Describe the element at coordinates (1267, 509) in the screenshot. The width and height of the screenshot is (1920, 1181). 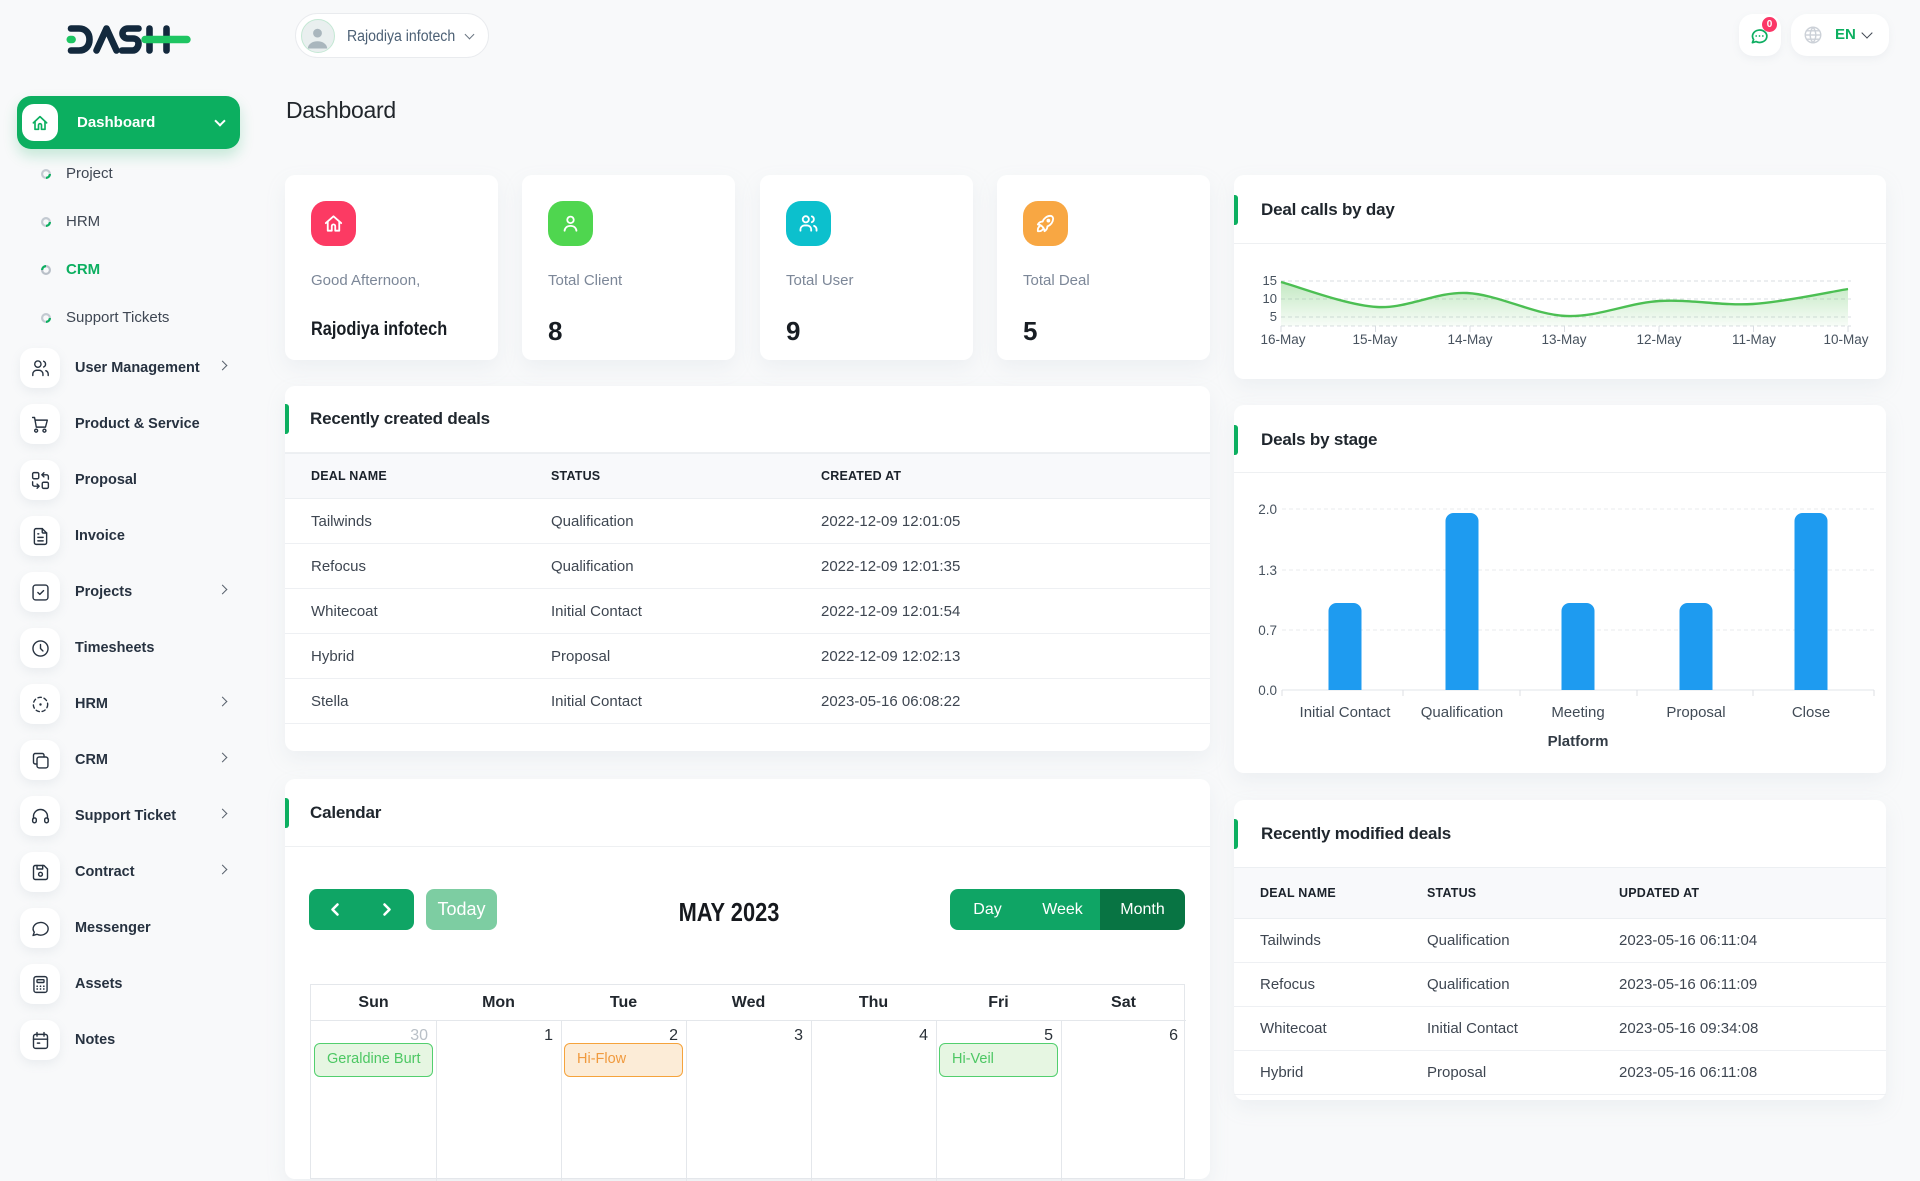
I see `svg-text: 2.0` at that location.